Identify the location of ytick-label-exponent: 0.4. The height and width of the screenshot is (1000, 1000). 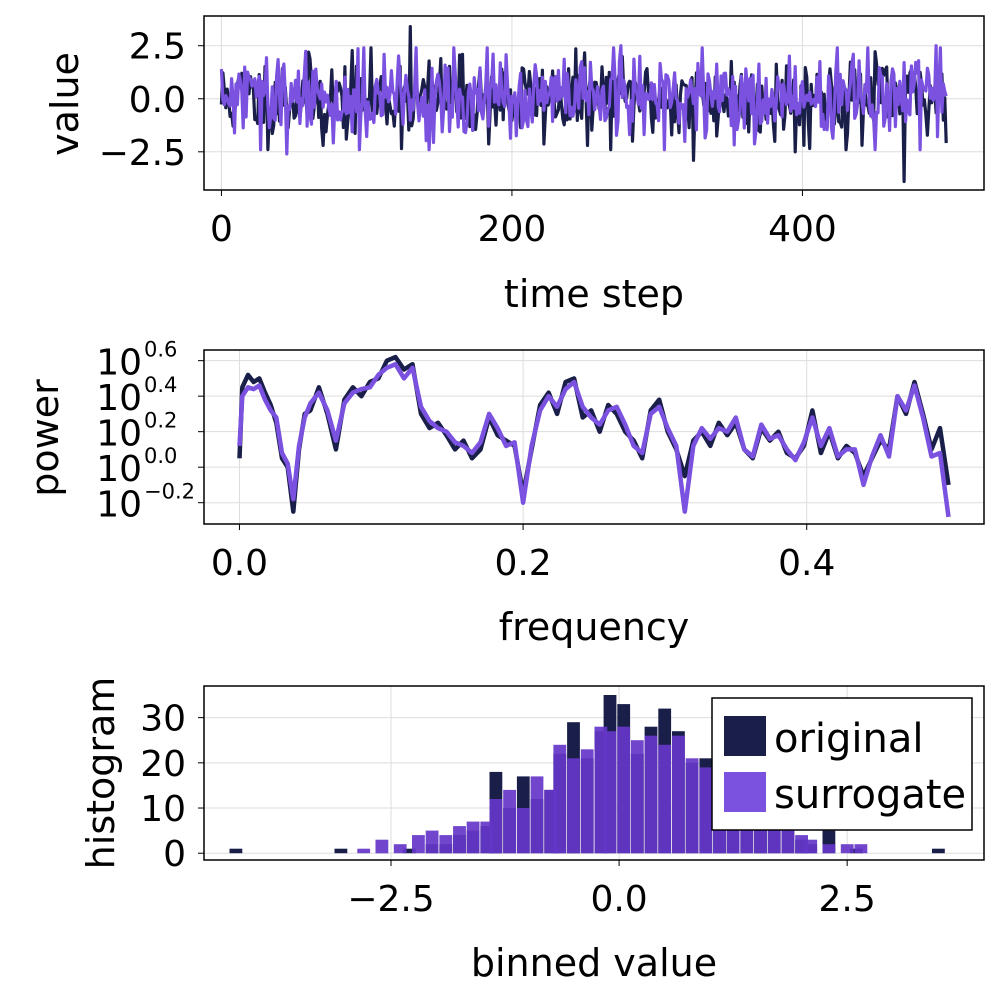
(160, 385).